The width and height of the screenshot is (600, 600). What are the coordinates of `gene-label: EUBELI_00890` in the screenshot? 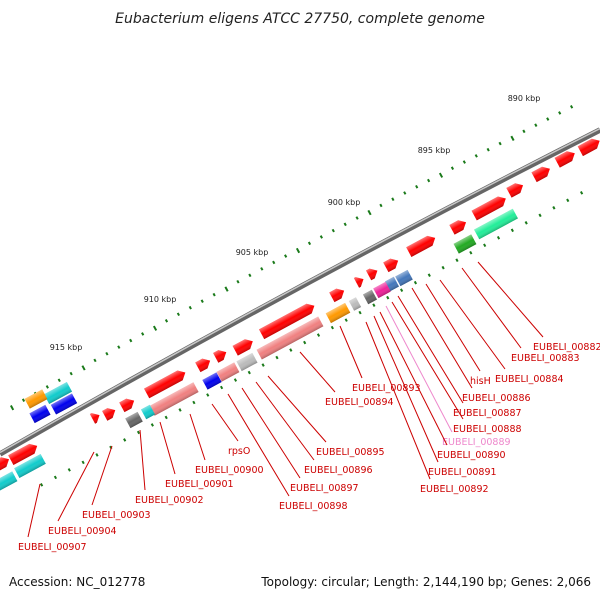 It's located at (471, 455).